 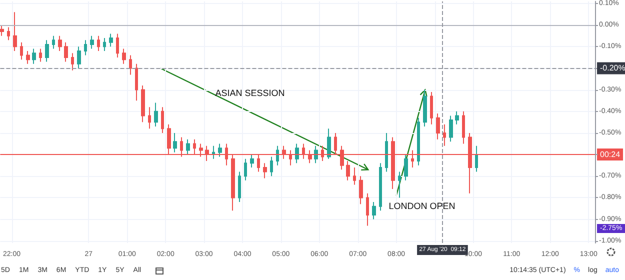 What do you see at coordinates (612, 68) in the screenshot?
I see `ref-line-label: -0.20%` at bounding box center [612, 68].